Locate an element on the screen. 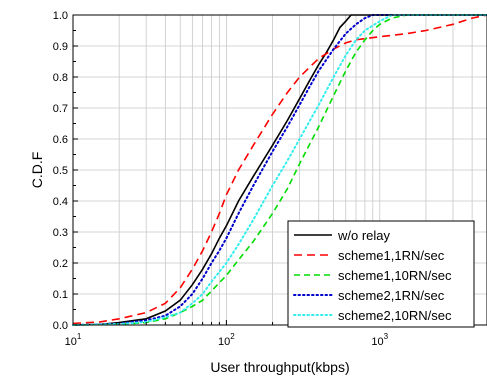 The height and width of the screenshot is (379, 487). y-tick-label: 0.9 is located at coordinates (60, 47).